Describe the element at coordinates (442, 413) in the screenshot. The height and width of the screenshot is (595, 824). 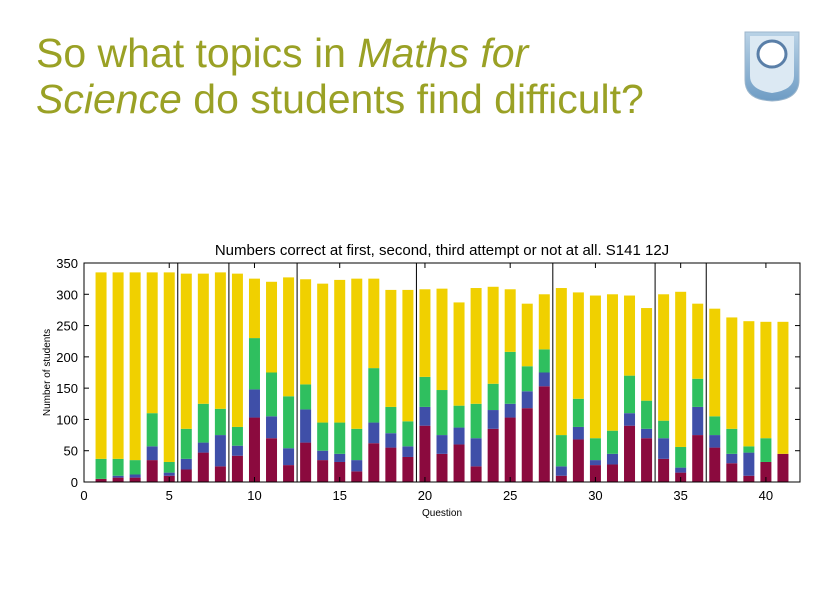
I see `bar-q21-s3` at that location.